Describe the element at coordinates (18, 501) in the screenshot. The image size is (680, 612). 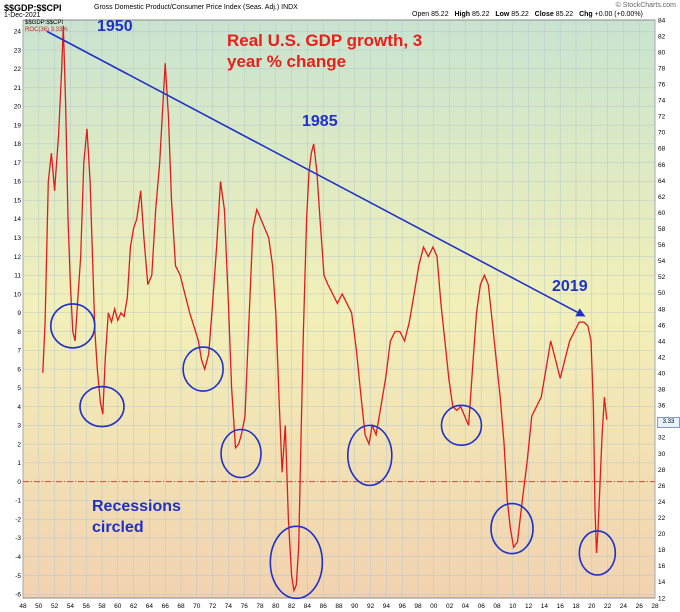
I see `left-tick-label: -1` at that location.